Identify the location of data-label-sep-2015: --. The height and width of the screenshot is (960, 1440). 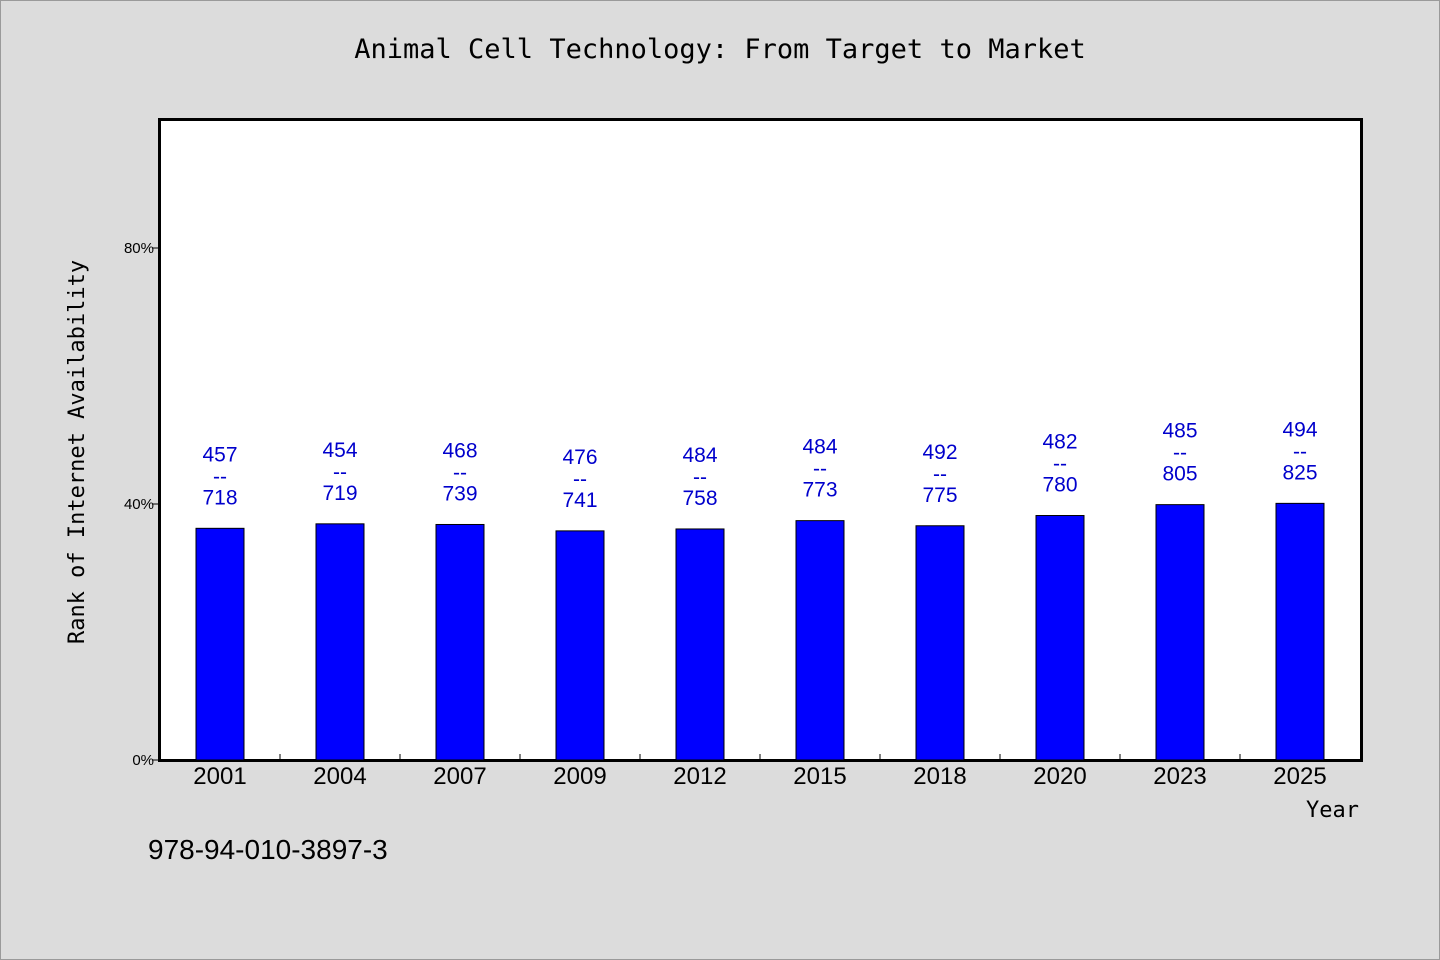
(820, 469).